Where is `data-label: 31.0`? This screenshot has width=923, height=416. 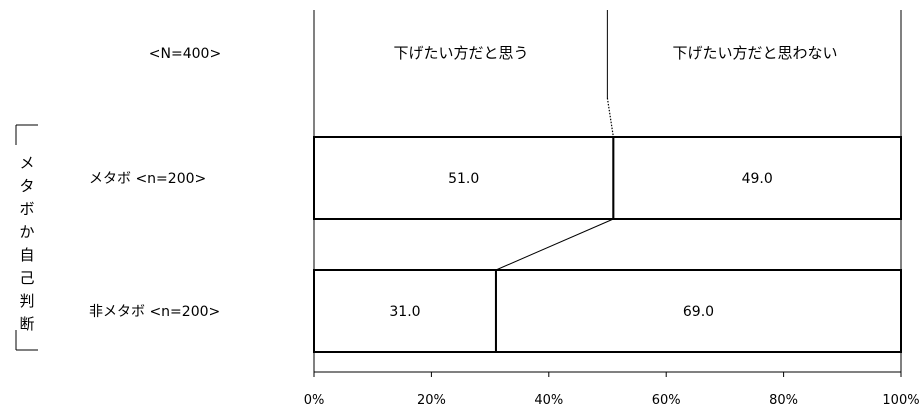
data-label: 31.0 is located at coordinates (404, 312).